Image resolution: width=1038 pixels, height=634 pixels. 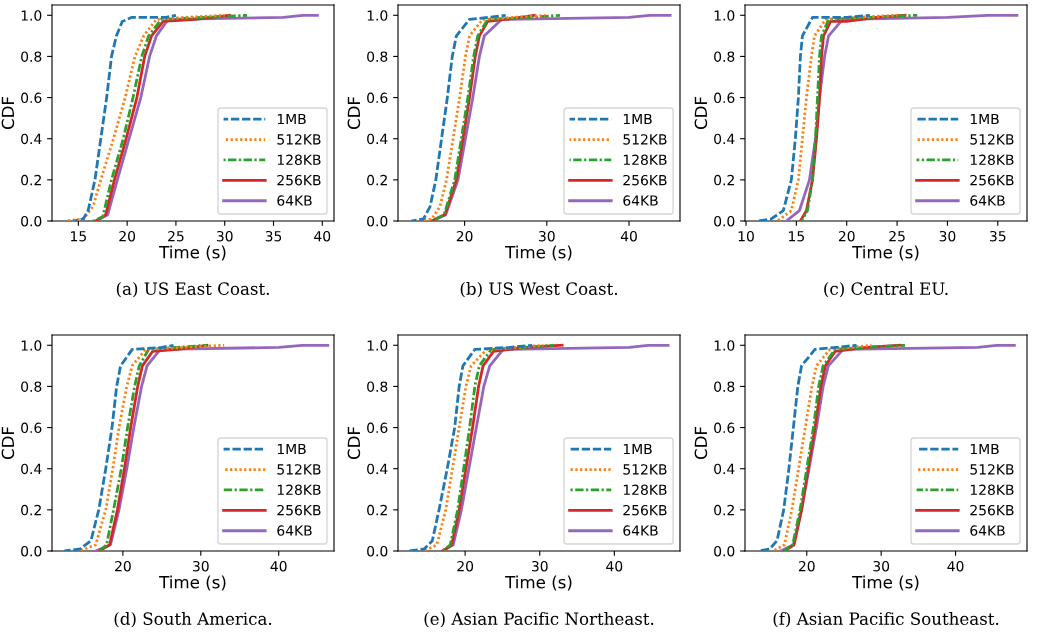 What do you see at coordinates (886, 290) in the screenshot?
I see `text: (c) Central EU.` at bounding box center [886, 290].